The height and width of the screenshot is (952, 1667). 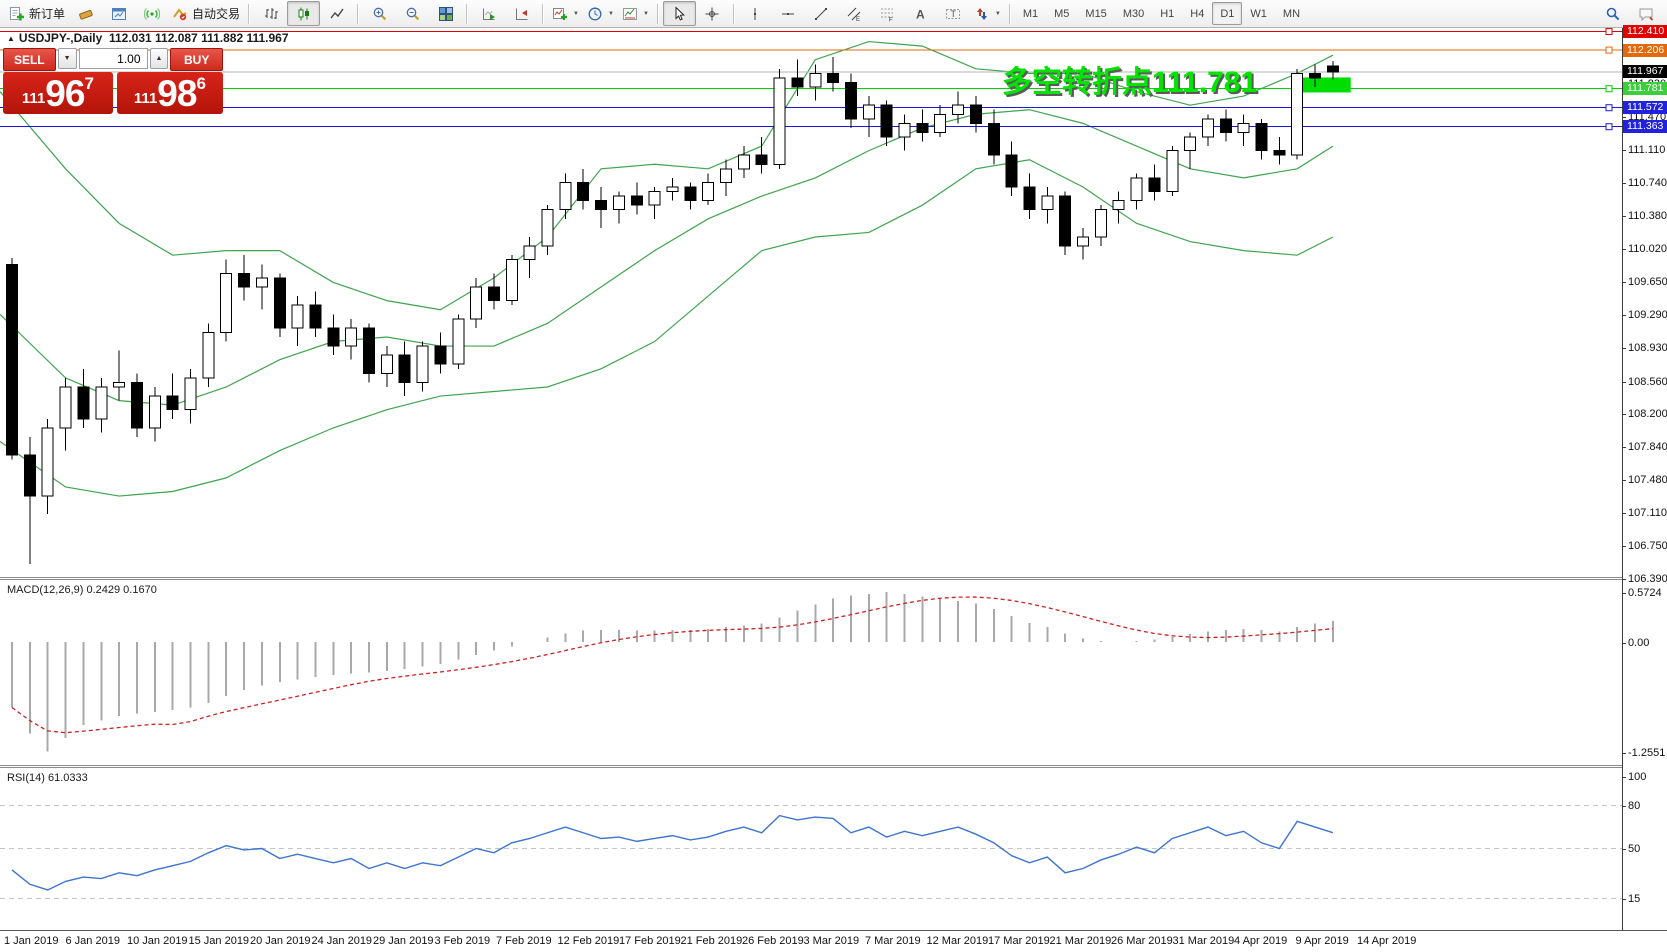 I want to click on candlestick-button, so click(x=304, y=13).